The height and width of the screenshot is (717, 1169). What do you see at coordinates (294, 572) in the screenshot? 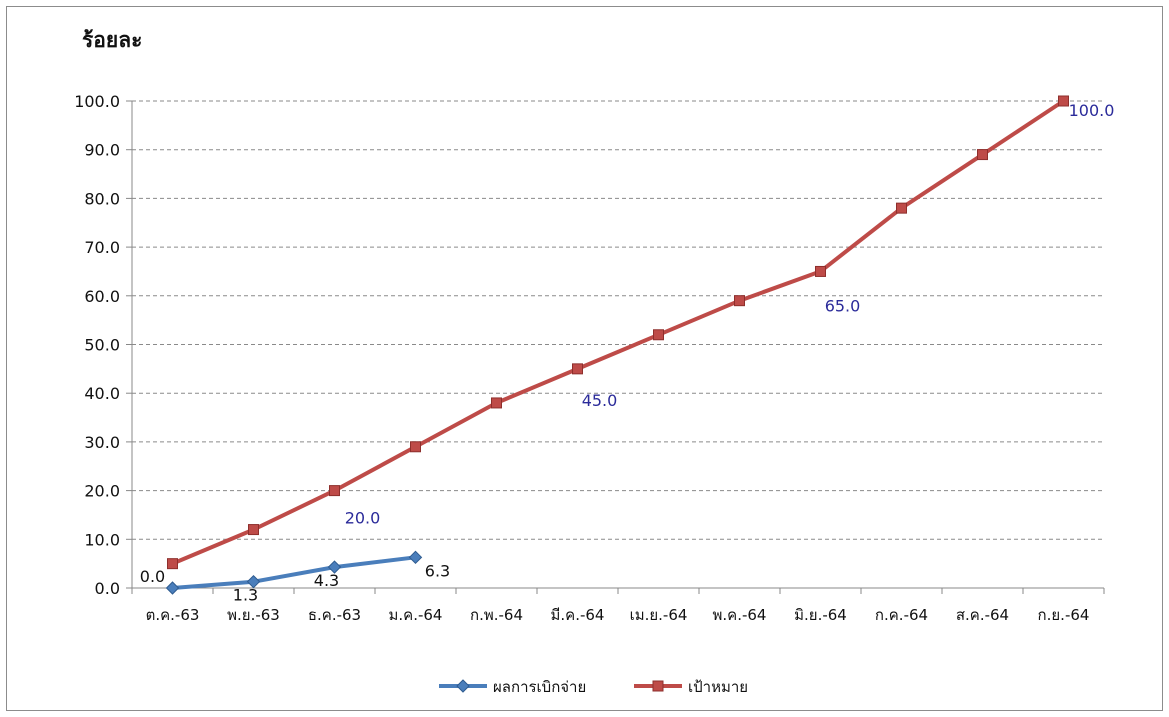
I see `series-line-actual` at bounding box center [294, 572].